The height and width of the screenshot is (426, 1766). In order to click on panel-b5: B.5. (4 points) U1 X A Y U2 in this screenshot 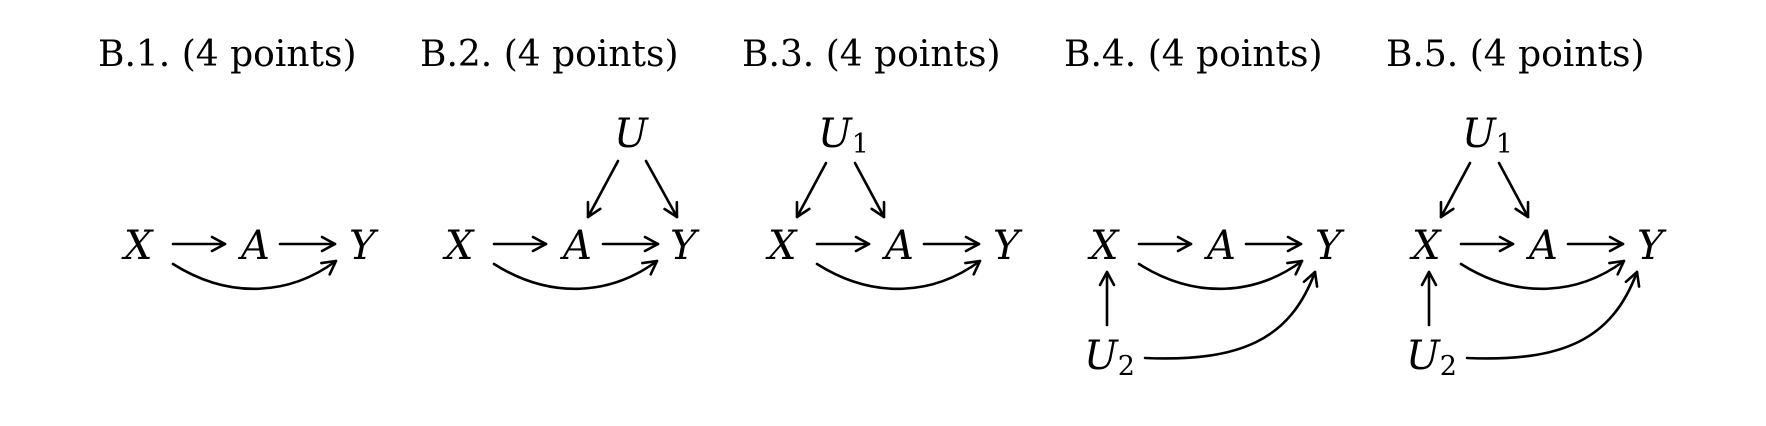, I will do `click(1526, 208)`.